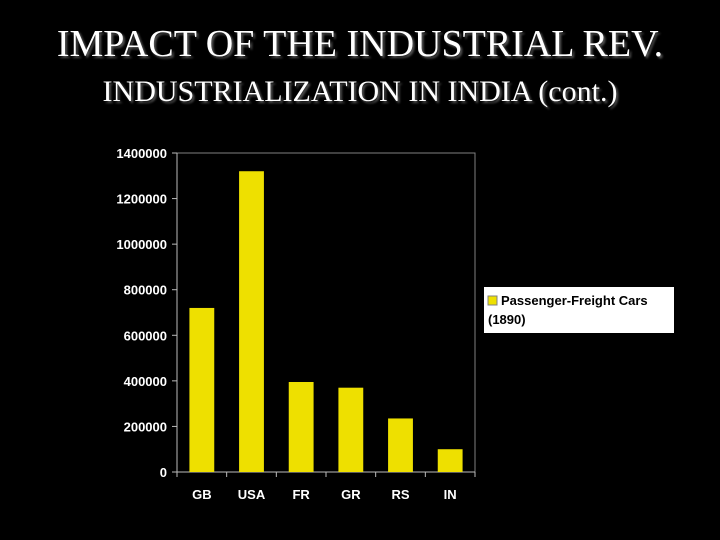 The height and width of the screenshot is (540, 720). What do you see at coordinates (141, 153) in the screenshot?
I see `y-tick-label: 1400000` at bounding box center [141, 153].